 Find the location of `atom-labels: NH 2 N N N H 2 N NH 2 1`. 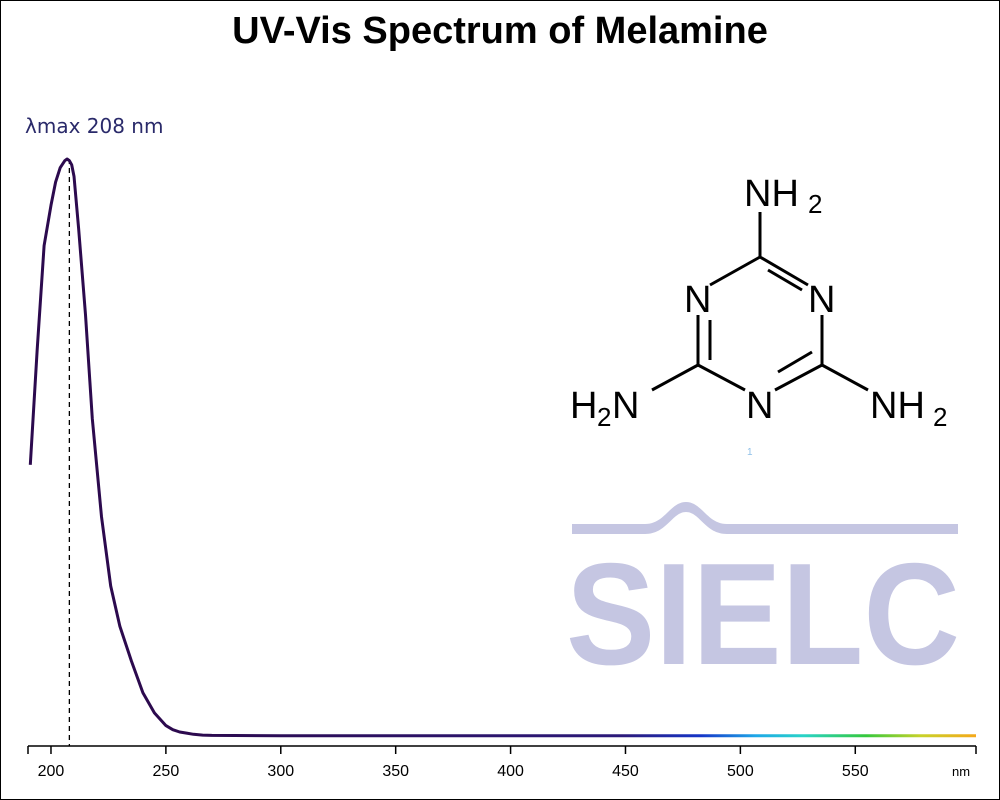

atom-labels: NH 2 N N N H 2 N NH 2 1 is located at coordinates (758, 315).